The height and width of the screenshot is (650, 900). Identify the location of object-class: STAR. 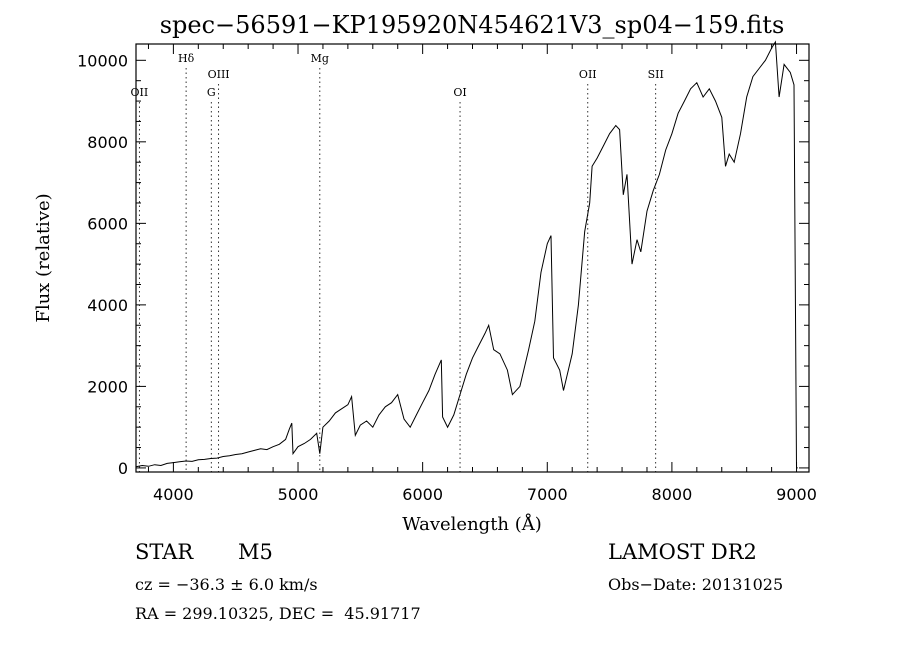
(164, 552).